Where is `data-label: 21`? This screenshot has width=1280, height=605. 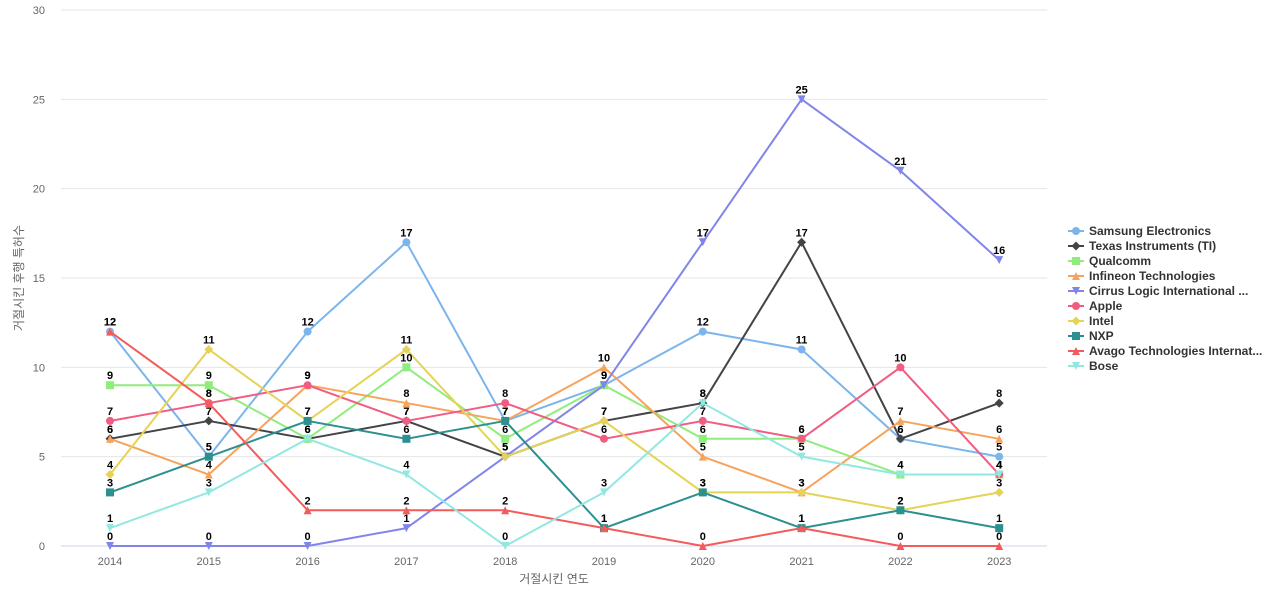 data-label: 21 is located at coordinates (900, 162).